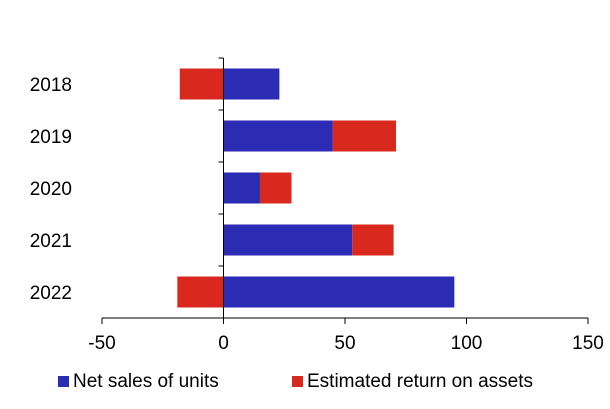  Describe the element at coordinates (51, 241) in the screenshot. I see `y-tick-label-2021: 2021` at that location.